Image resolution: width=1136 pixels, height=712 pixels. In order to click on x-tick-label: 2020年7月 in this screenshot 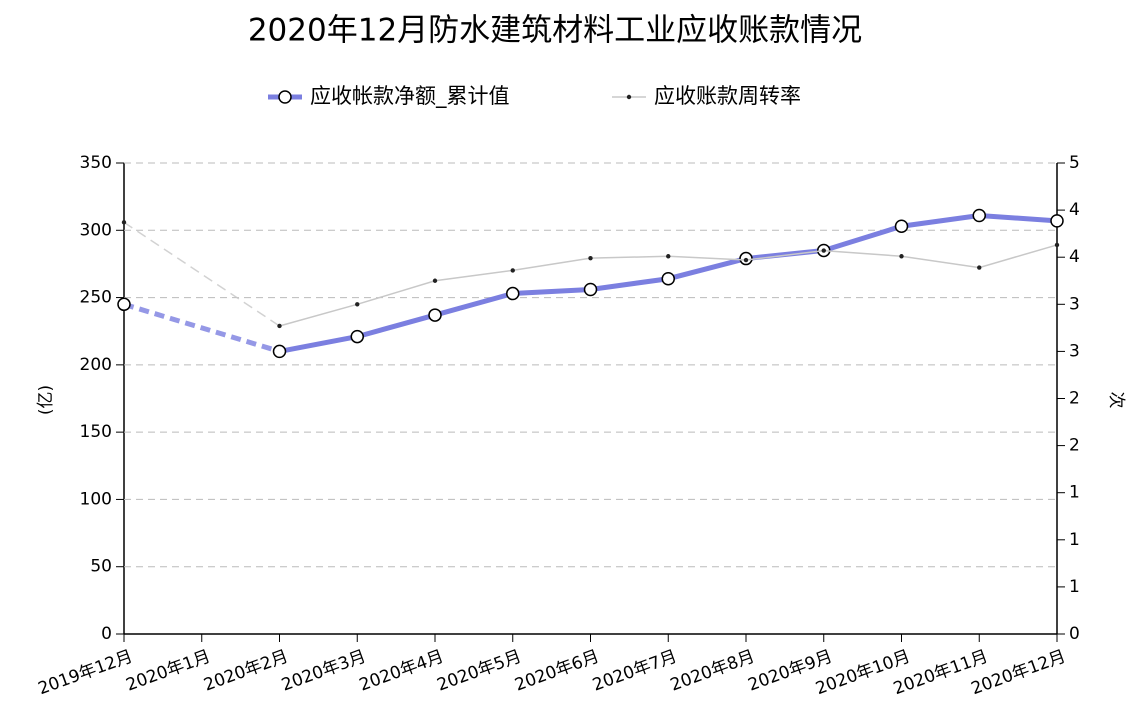, I will do `click(635, 671)`.